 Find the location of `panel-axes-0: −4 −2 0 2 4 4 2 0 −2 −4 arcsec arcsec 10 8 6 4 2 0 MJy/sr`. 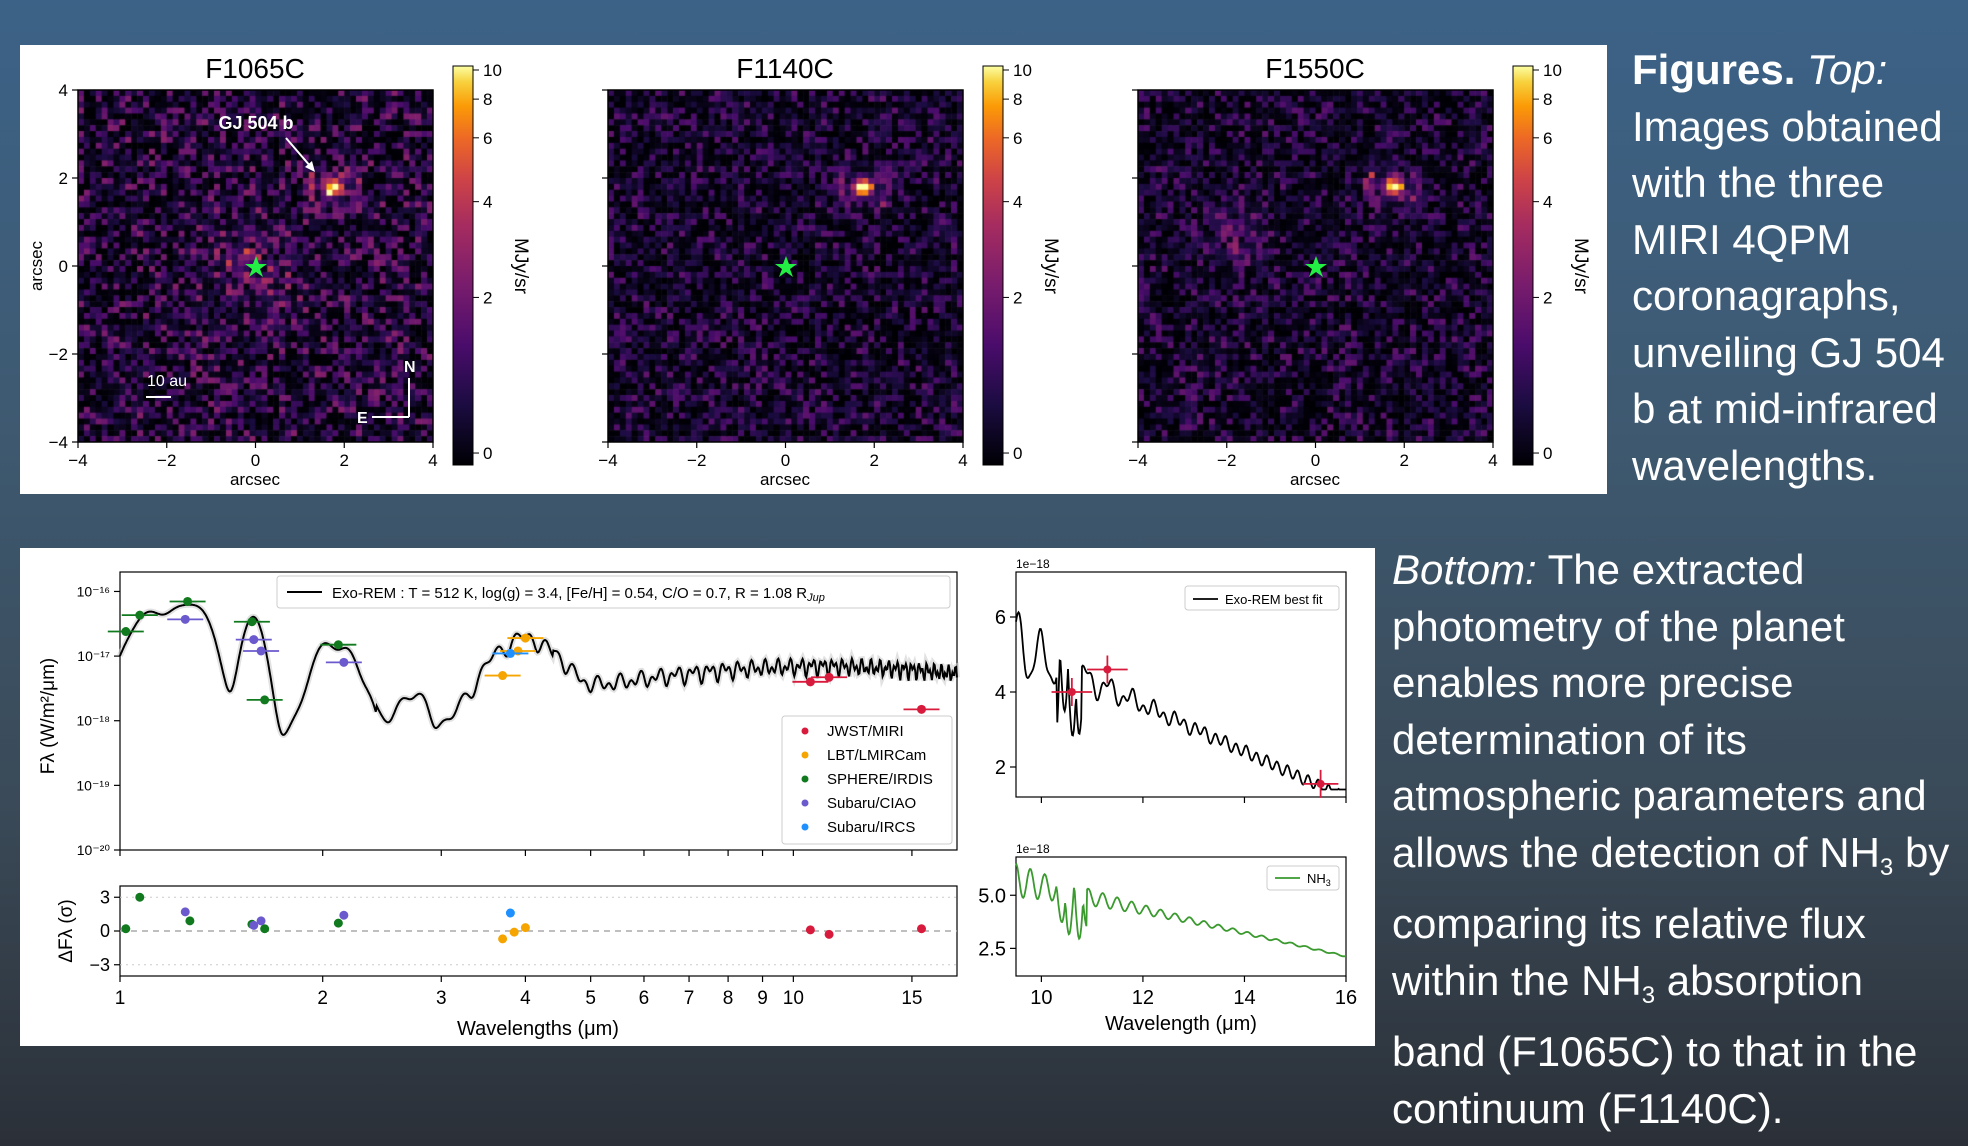

panel-axes-0: −4 −2 0 2 4 4 2 0 −2 −4 arcsec arcsec 10 8 6 4 2 0 MJy/sr is located at coordinates (279, 275).